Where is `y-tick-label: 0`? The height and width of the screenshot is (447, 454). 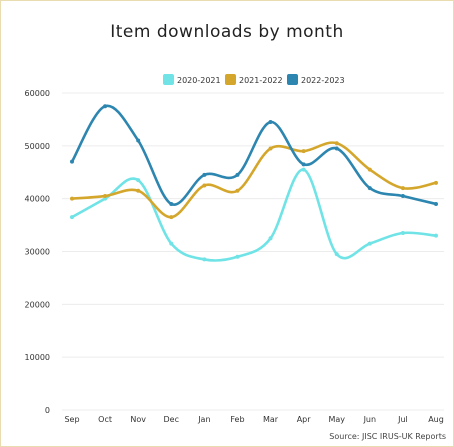
y-tick-label: 0 is located at coordinates (47, 410).